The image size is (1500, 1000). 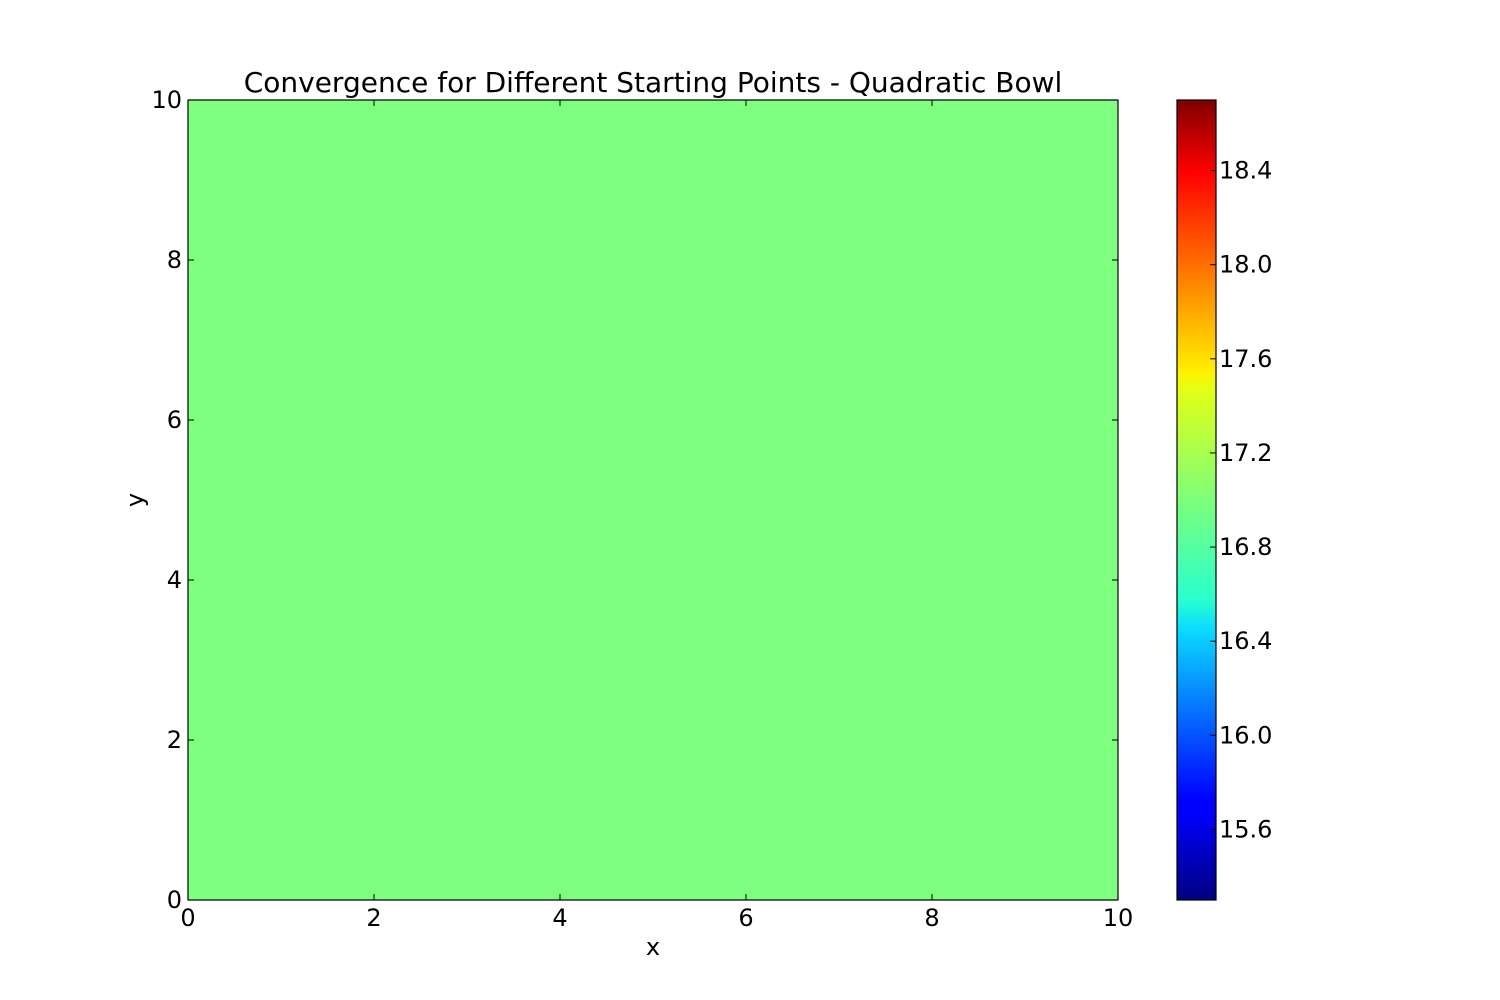 I want to click on colorbar-tick-label: 18.4, so click(x=1245, y=171).